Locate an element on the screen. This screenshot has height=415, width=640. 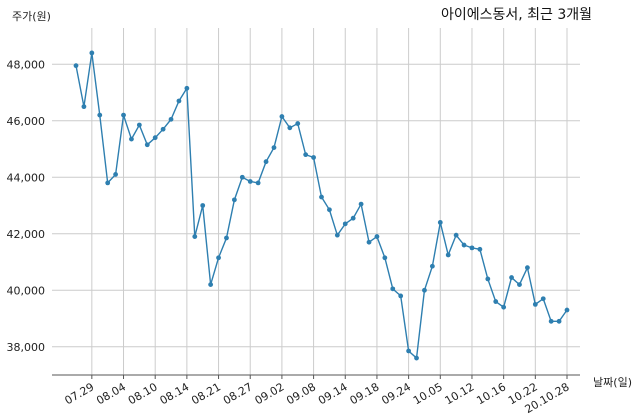
x-tick-label: 08.27 is located at coordinates (238, 393).